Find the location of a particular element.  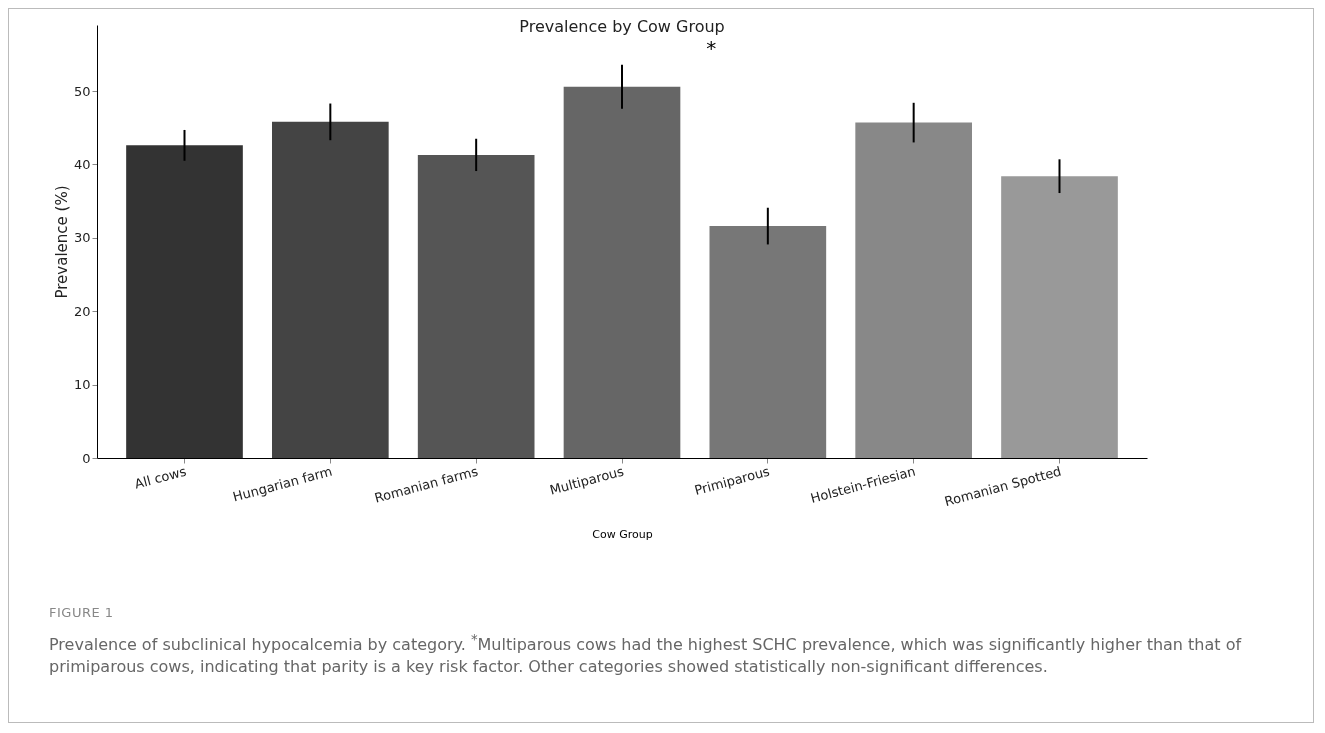

y-tick-label: 30 is located at coordinates (82, 238).